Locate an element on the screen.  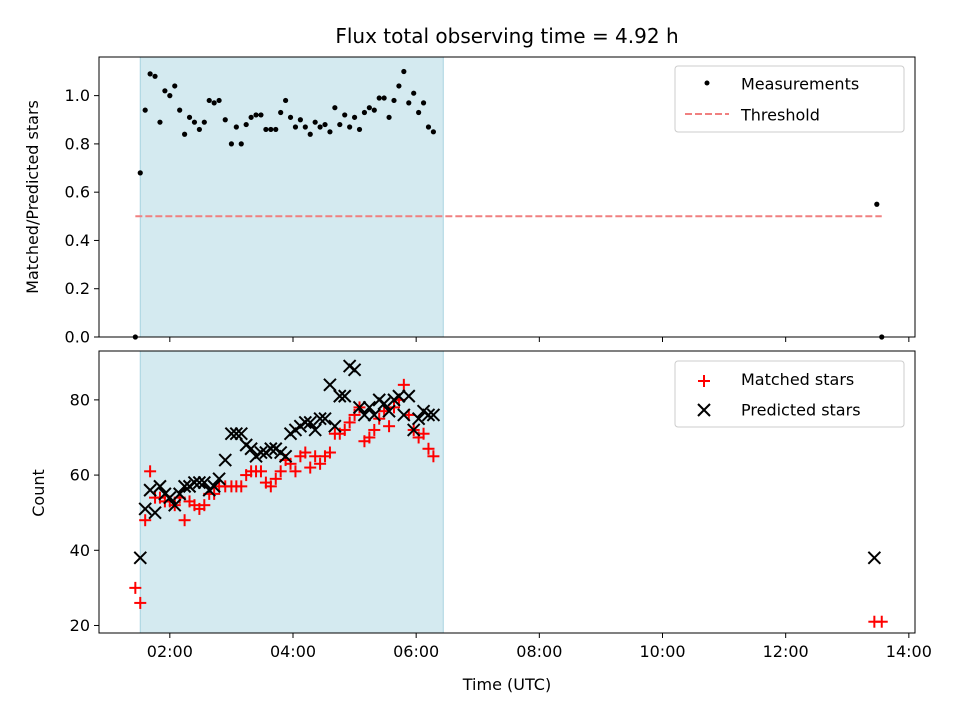
top-y-tick-label: 0.2 is located at coordinates (77, 288).